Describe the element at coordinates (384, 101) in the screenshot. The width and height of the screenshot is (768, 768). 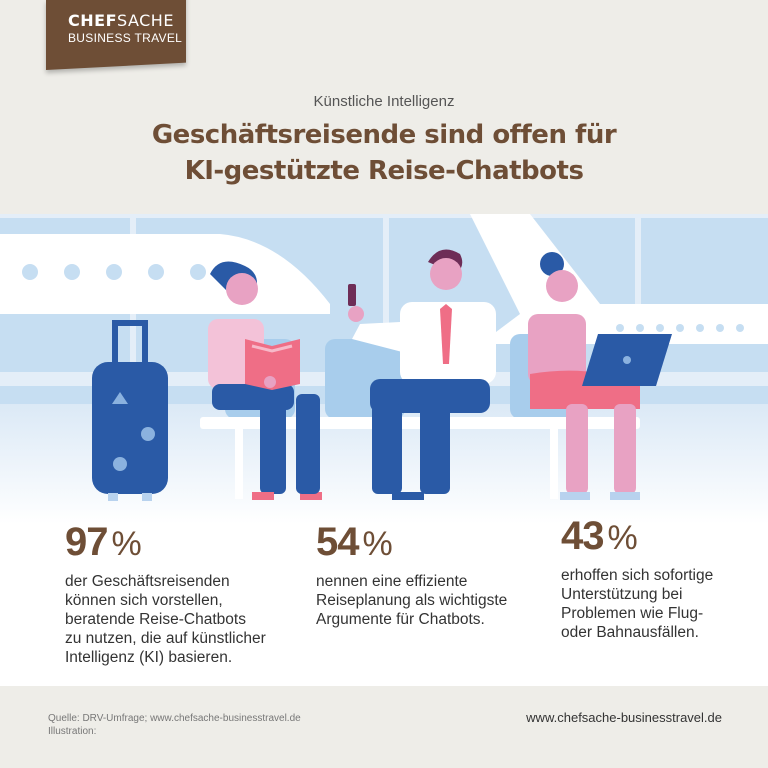
I see `page-kicker: Künstliche Intelligenz` at that location.